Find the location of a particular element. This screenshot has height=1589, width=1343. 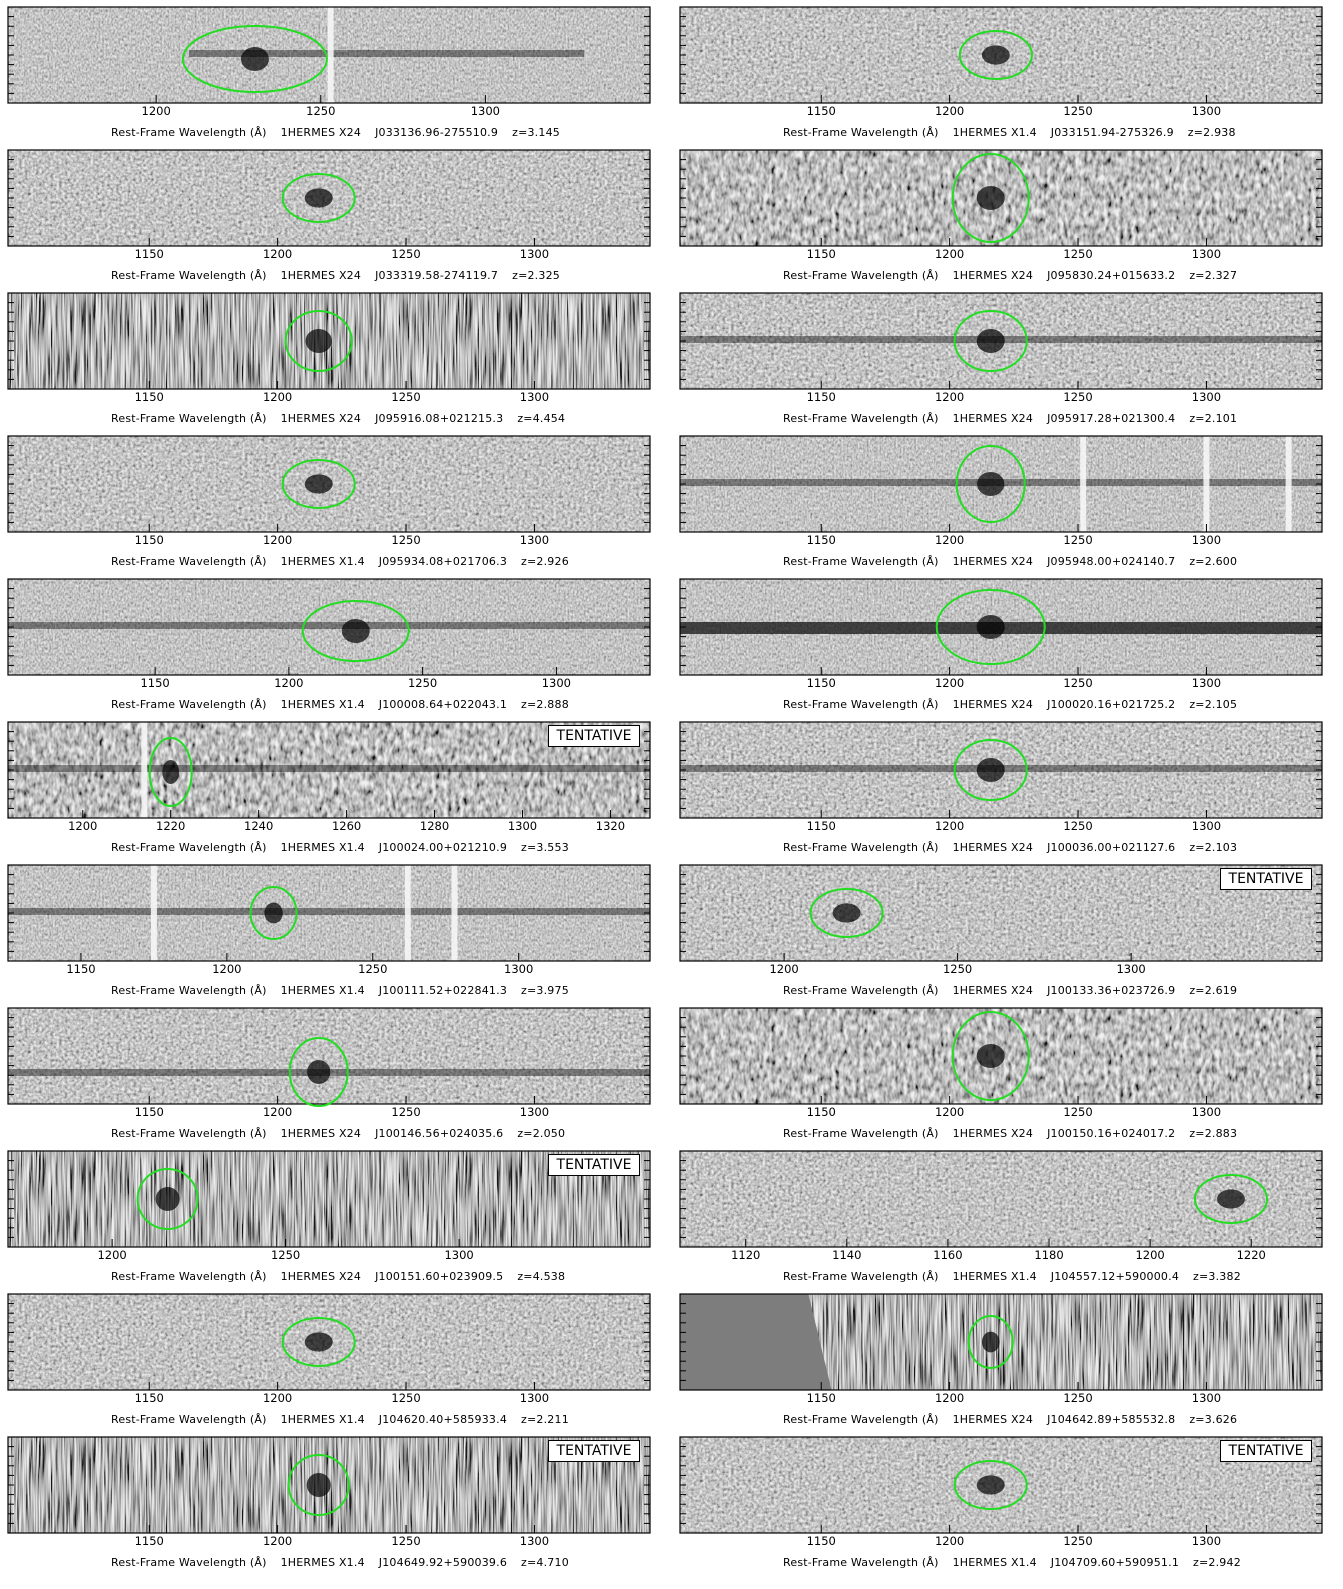

x-tick-labels: 1200 1250 1300 is located at coordinates (332, 1257).